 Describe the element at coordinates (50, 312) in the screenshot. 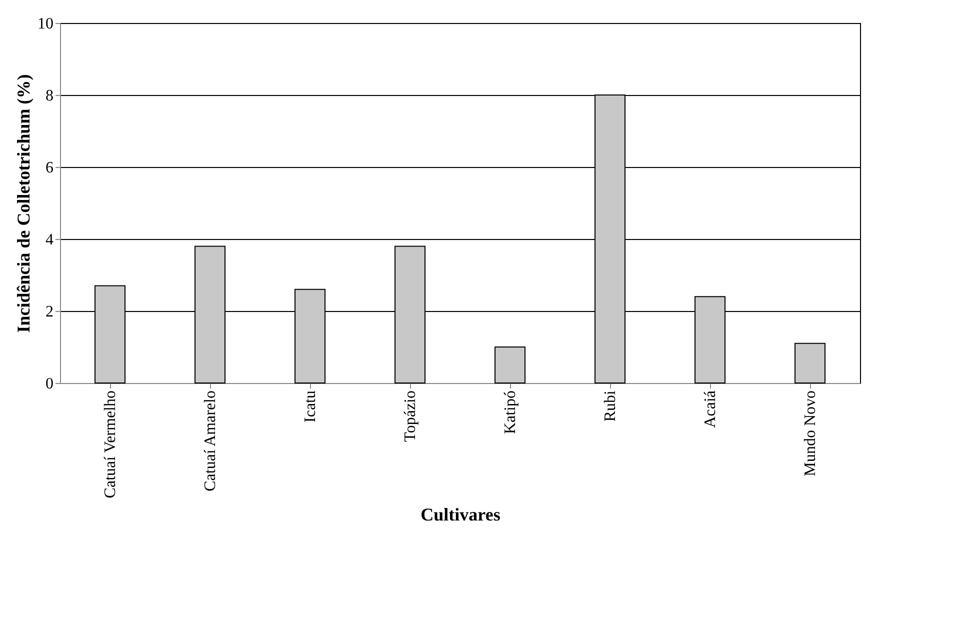

I see `y-tick-label: 2` at that location.